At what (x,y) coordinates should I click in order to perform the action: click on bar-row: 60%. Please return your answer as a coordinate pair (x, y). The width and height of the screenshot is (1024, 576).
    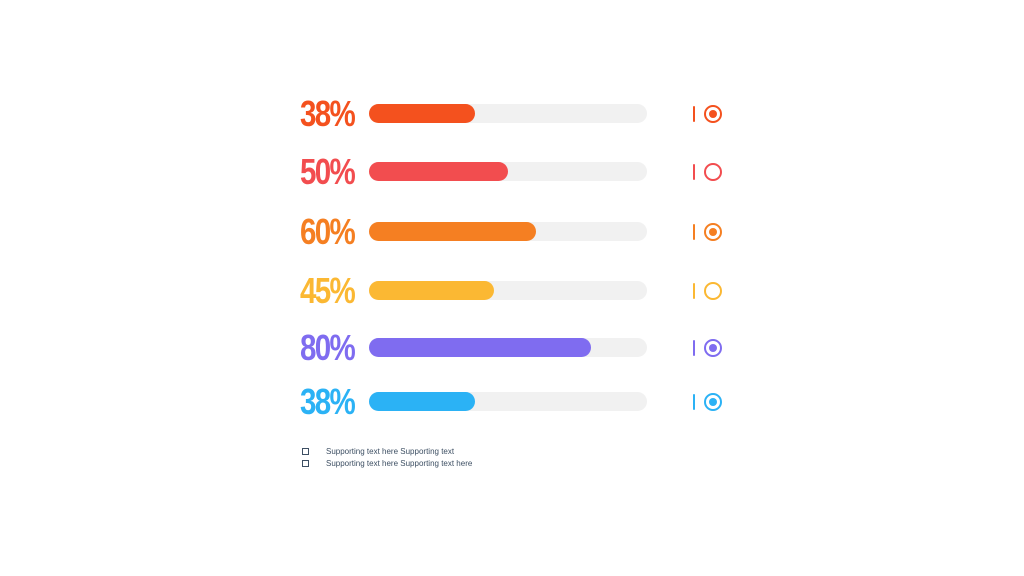
    Looking at the image, I should click on (515, 232).